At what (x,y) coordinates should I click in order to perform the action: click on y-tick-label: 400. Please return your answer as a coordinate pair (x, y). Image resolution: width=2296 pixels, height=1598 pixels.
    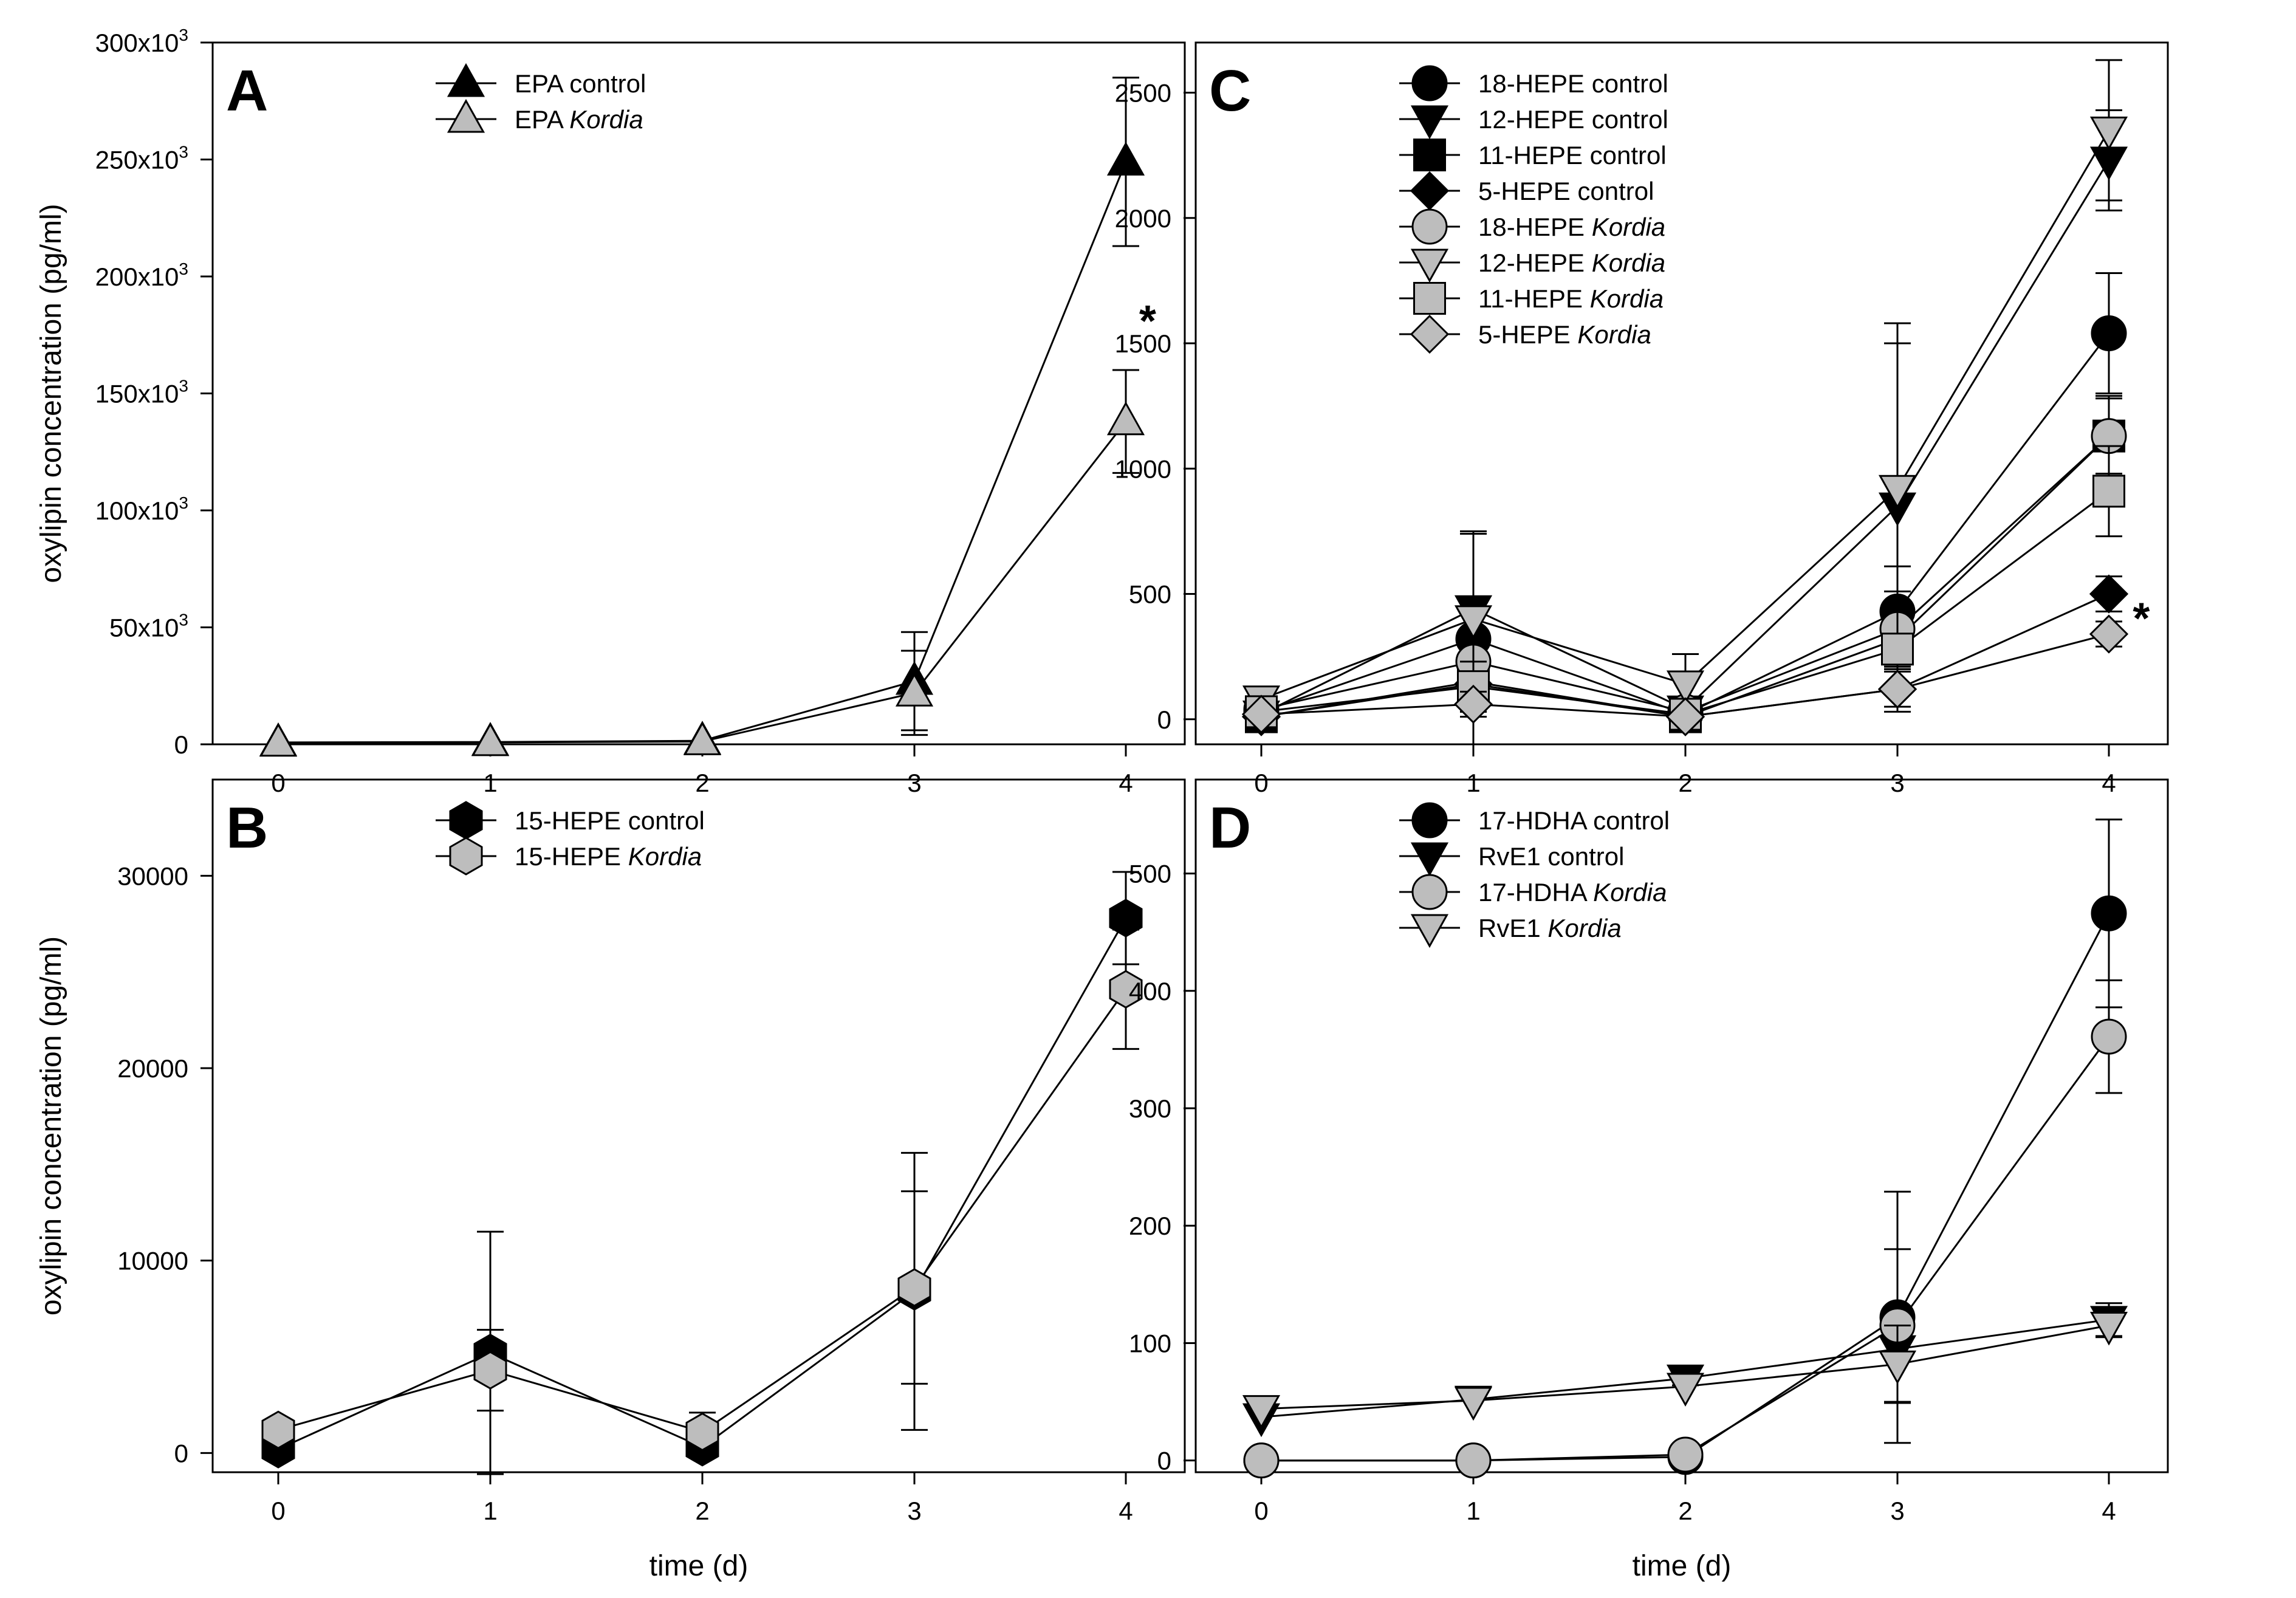
    Looking at the image, I should click on (1150, 992).